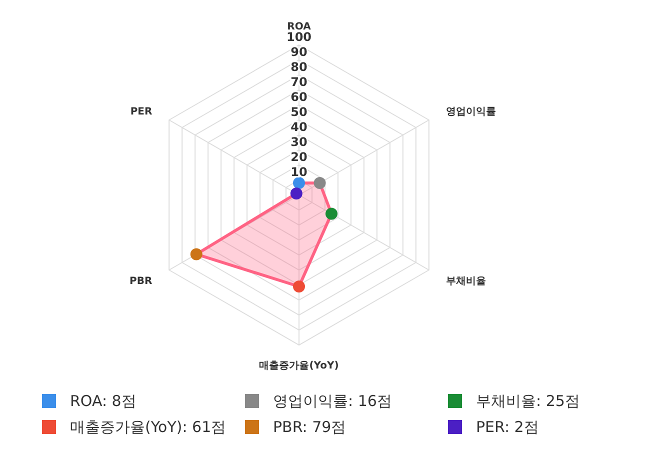 This screenshot has height=450, width=650. I want to click on y-tick-label: 70, so click(299, 82).